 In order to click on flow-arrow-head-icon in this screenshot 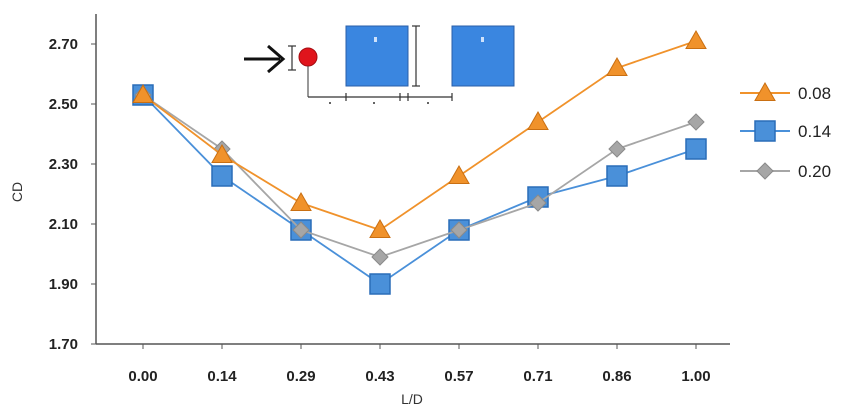, I will do `click(276, 59)`.